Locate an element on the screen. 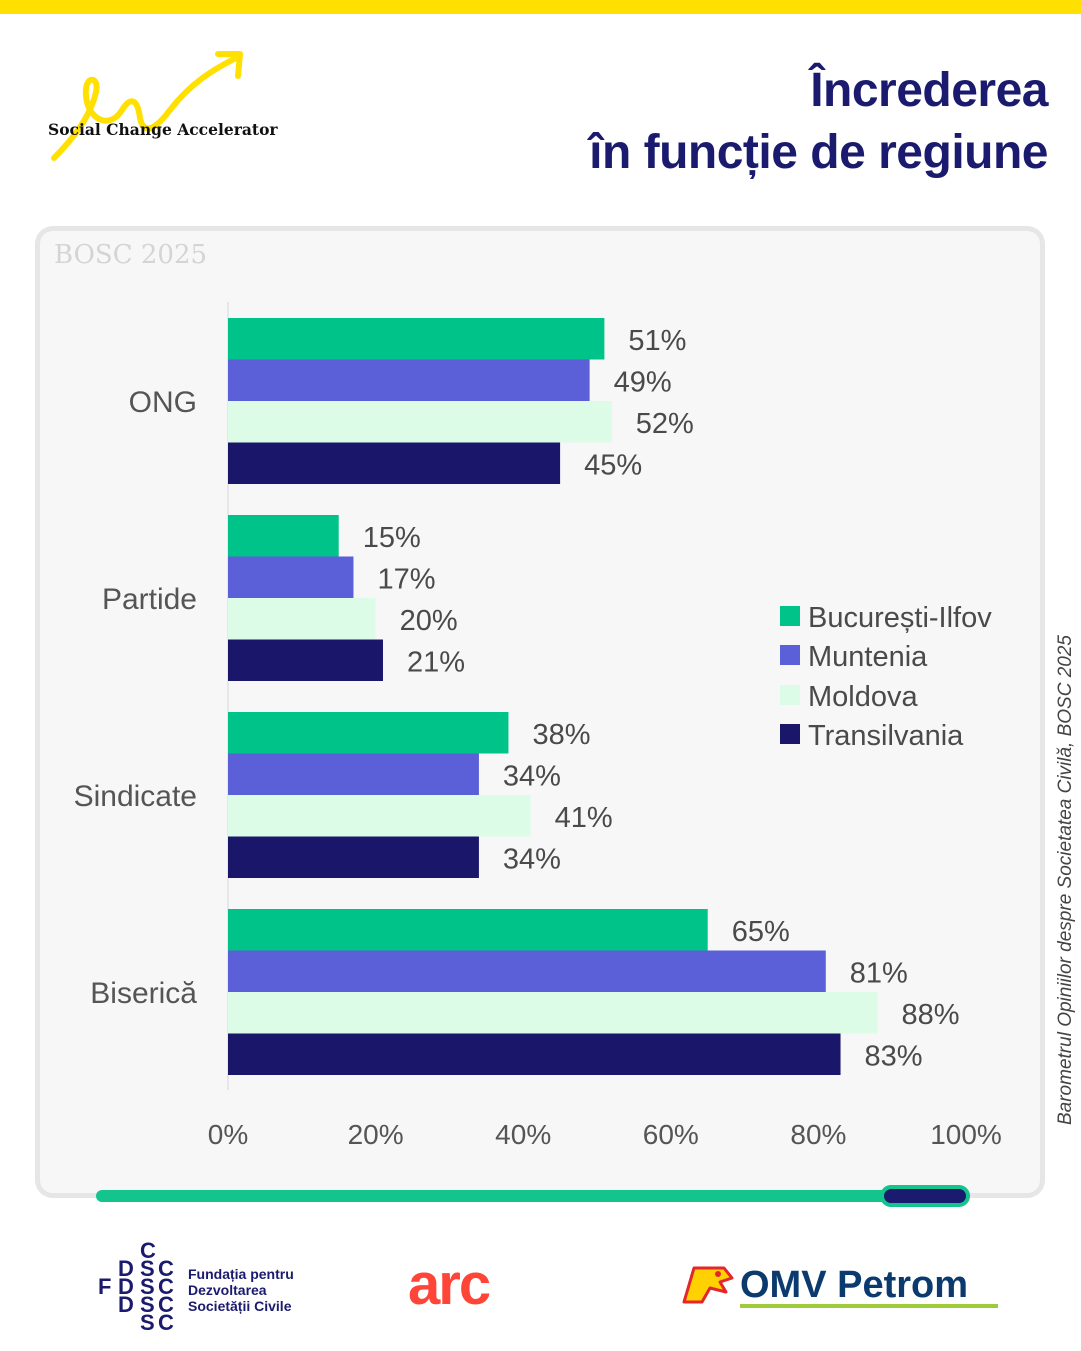 The height and width of the screenshot is (1351, 1081). legend-label: București-Ilfov is located at coordinates (900, 618).